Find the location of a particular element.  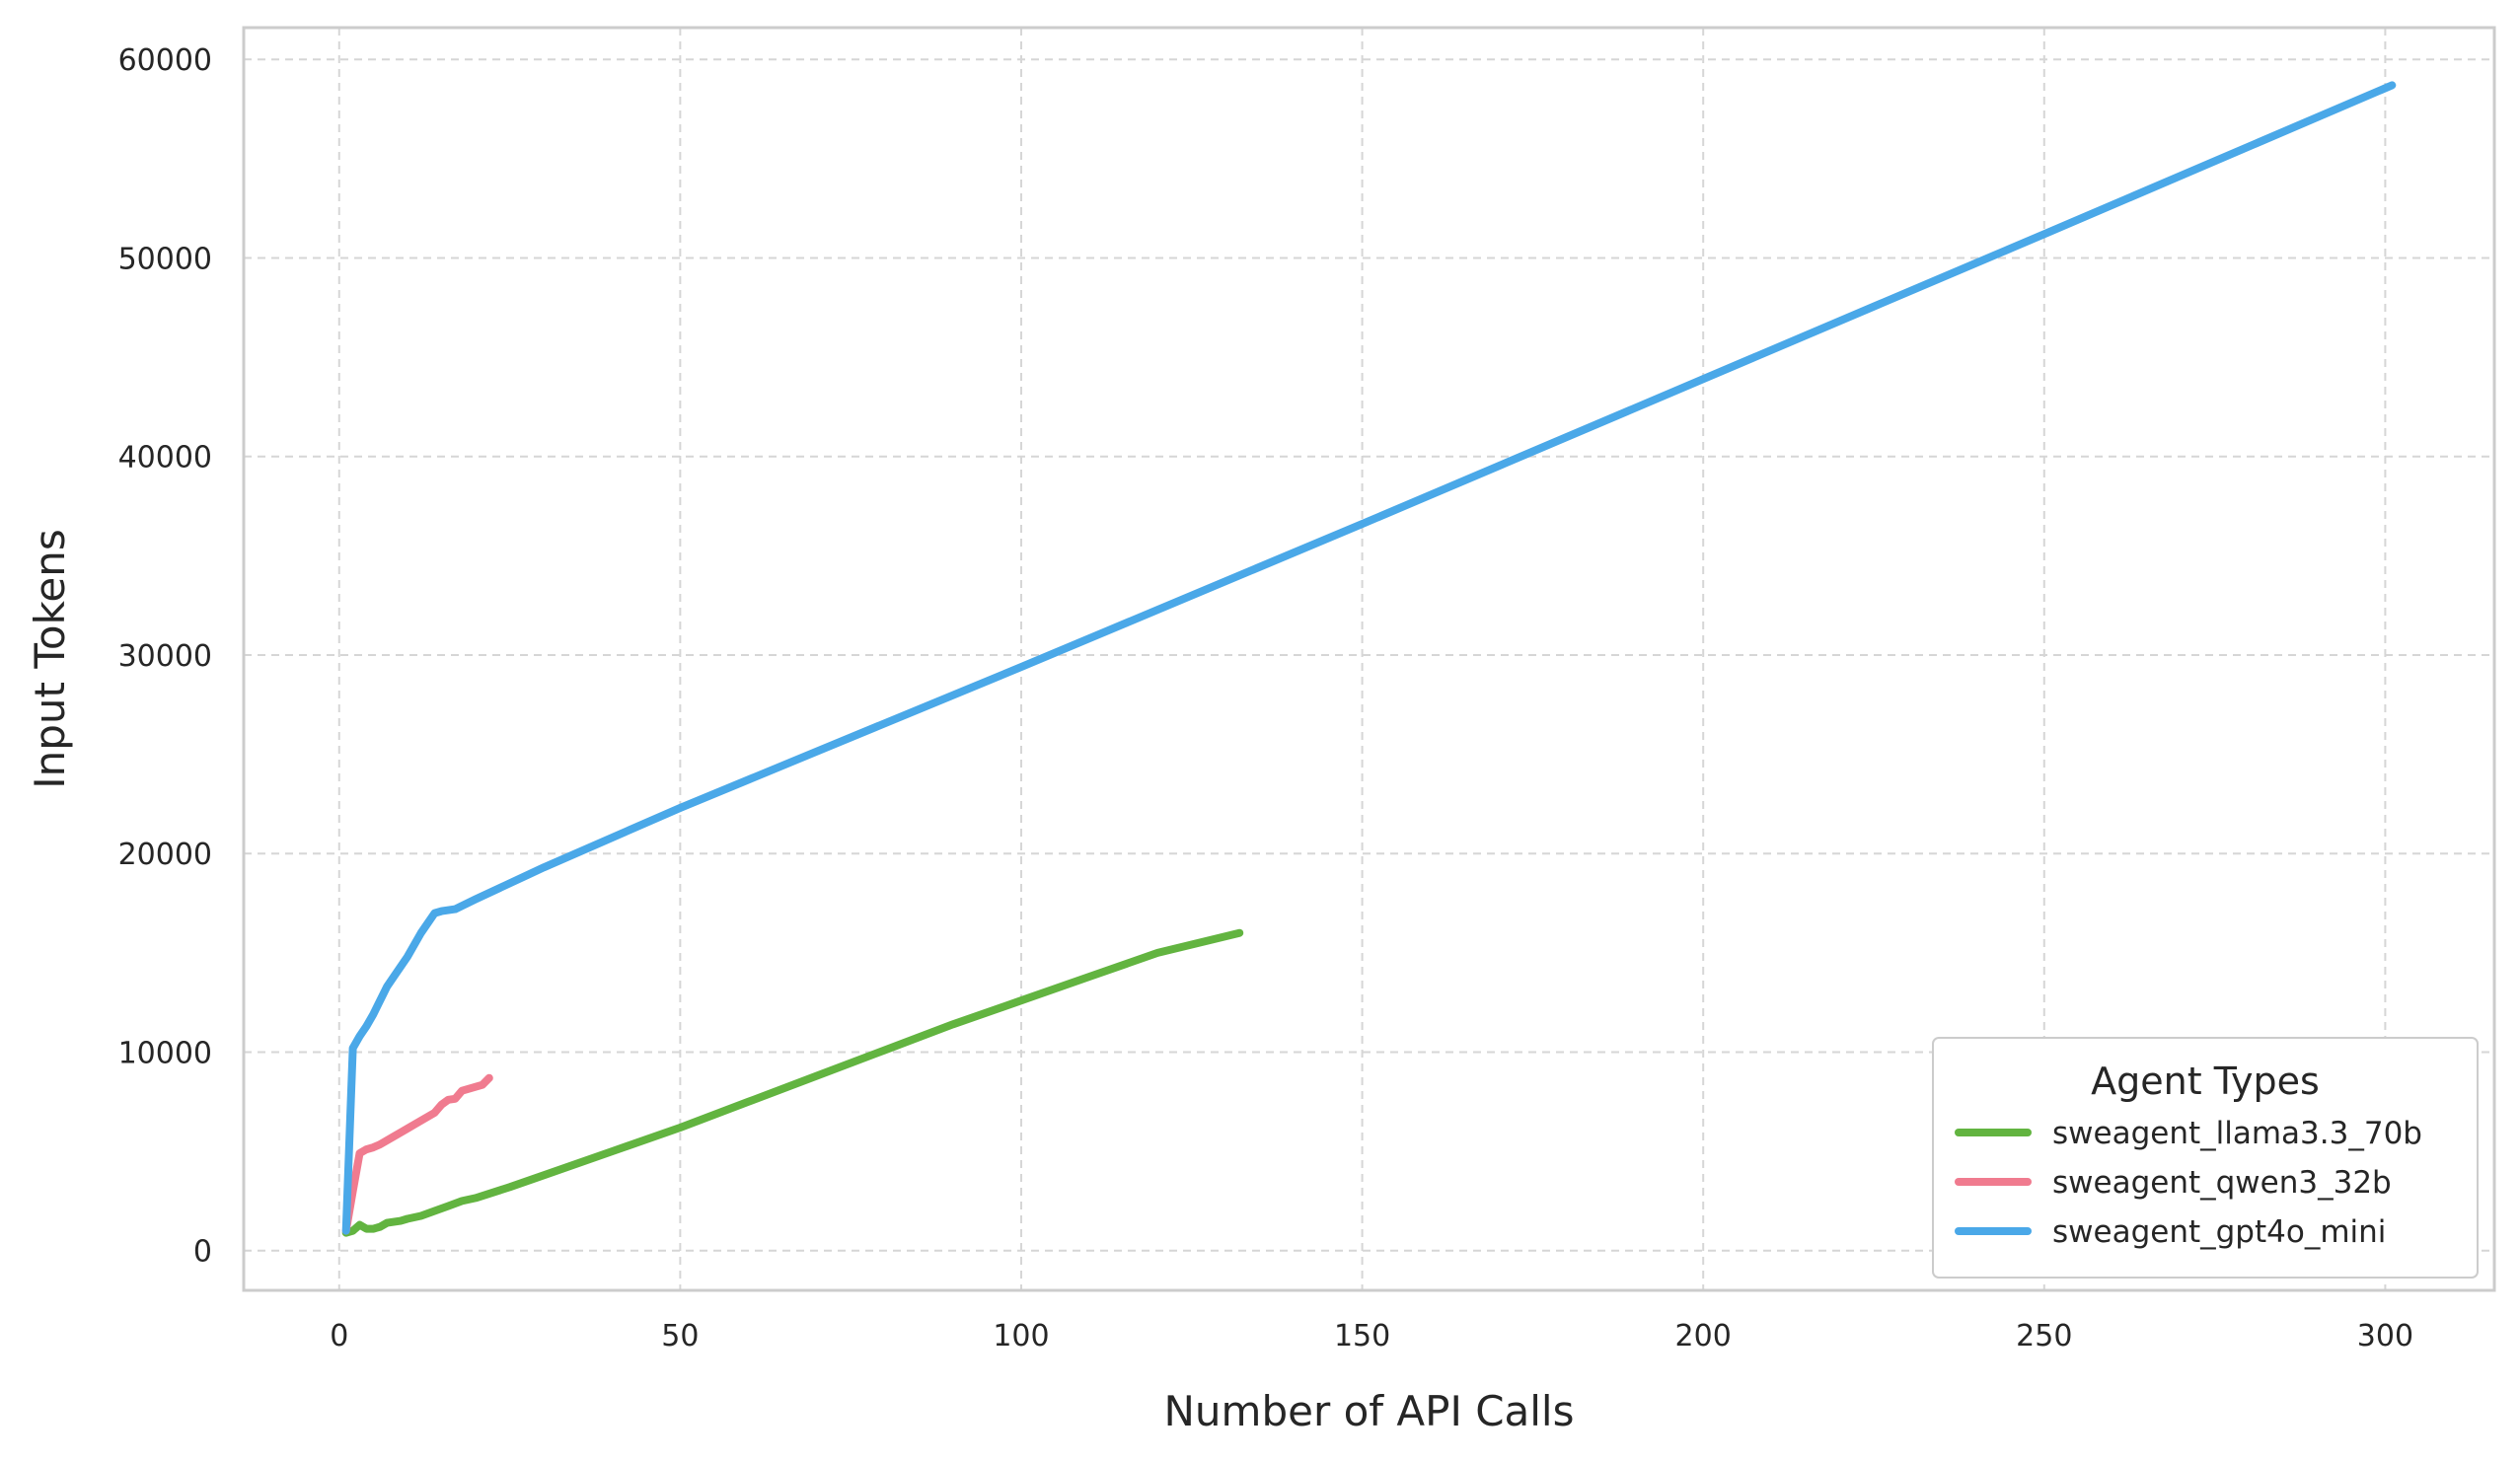

x-tick-label: 150 is located at coordinates (1362, 1336).